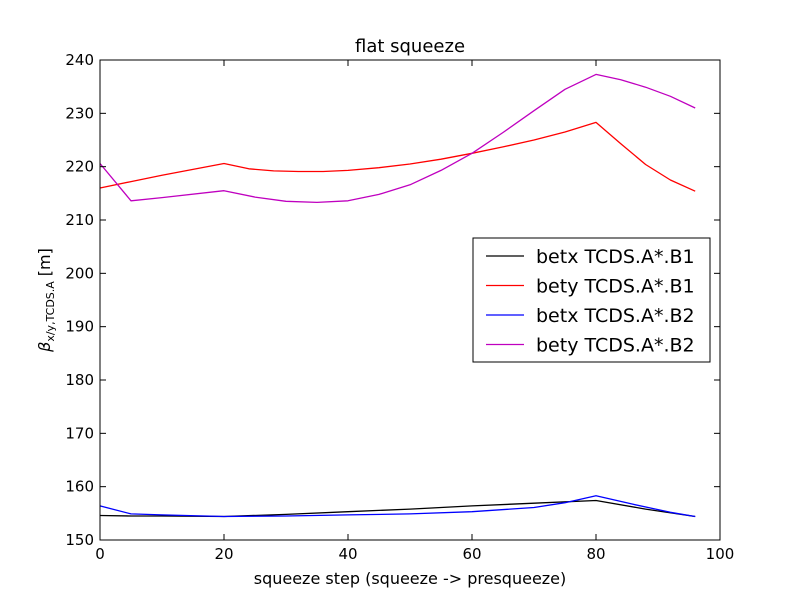 This screenshot has height=600, width=800. I want to click on y-tick-label: 190, so click(79, 327).